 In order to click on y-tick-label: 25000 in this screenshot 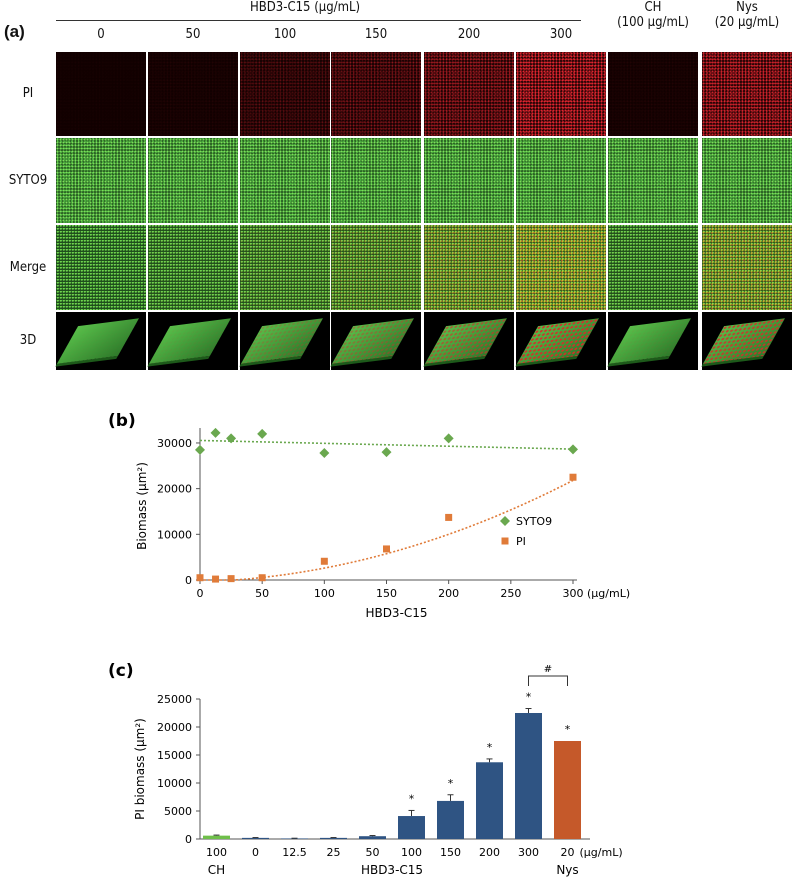, I will do `click(174, 699)`.